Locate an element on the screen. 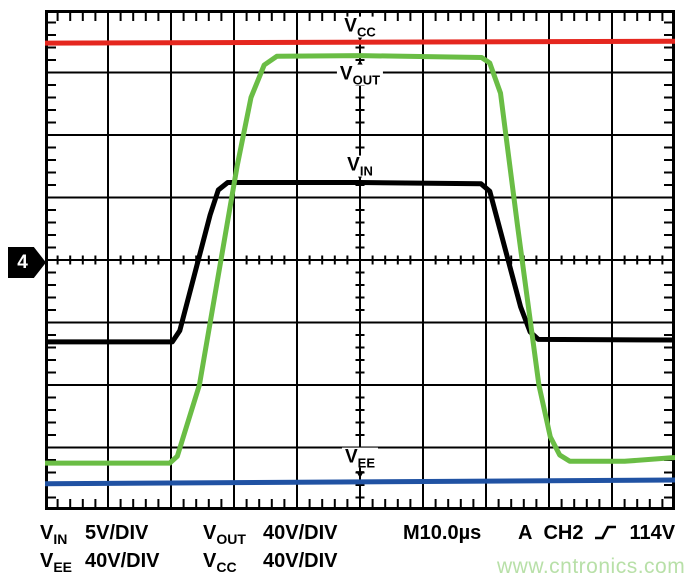 This screenshot has width=686, height=586. channel-4-reference-marker: 4 is located at coordinates (27, 262).